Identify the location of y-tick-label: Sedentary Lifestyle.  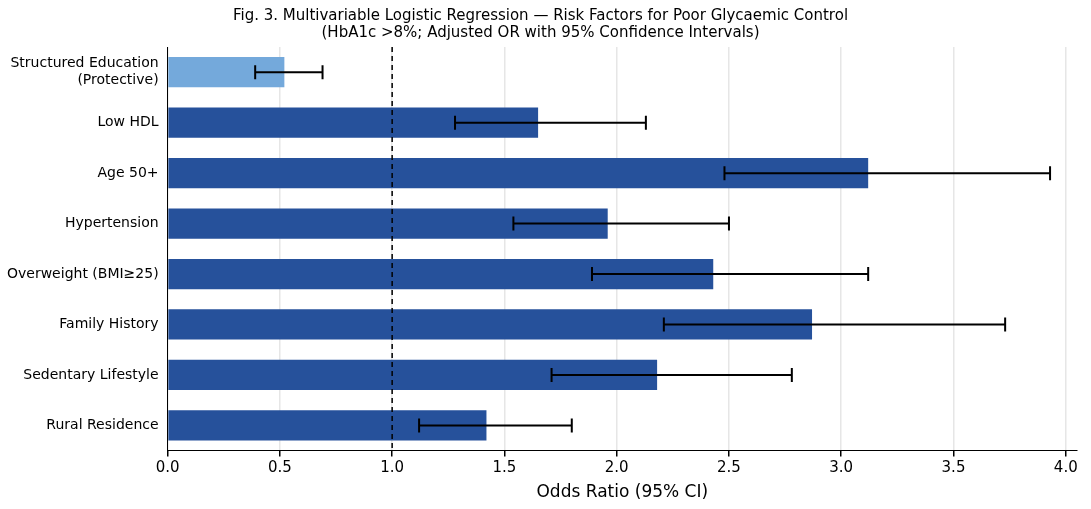
(91, 373).